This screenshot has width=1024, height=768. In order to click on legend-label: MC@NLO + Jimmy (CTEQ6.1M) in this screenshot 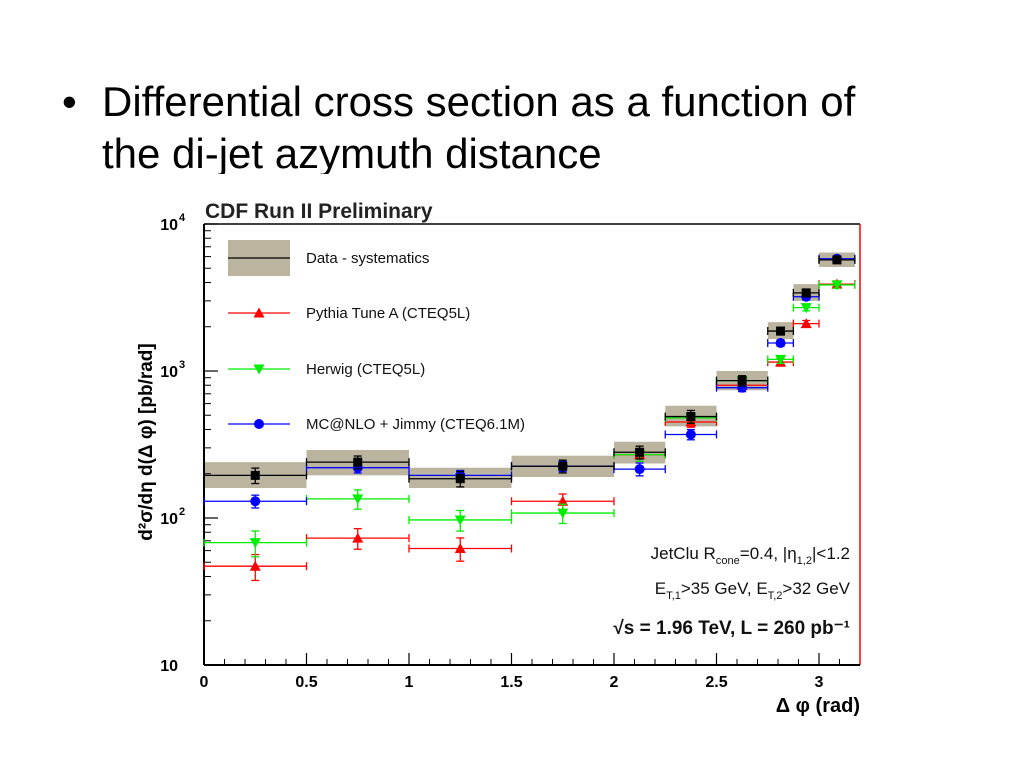, I will do `click(415, 424)`.